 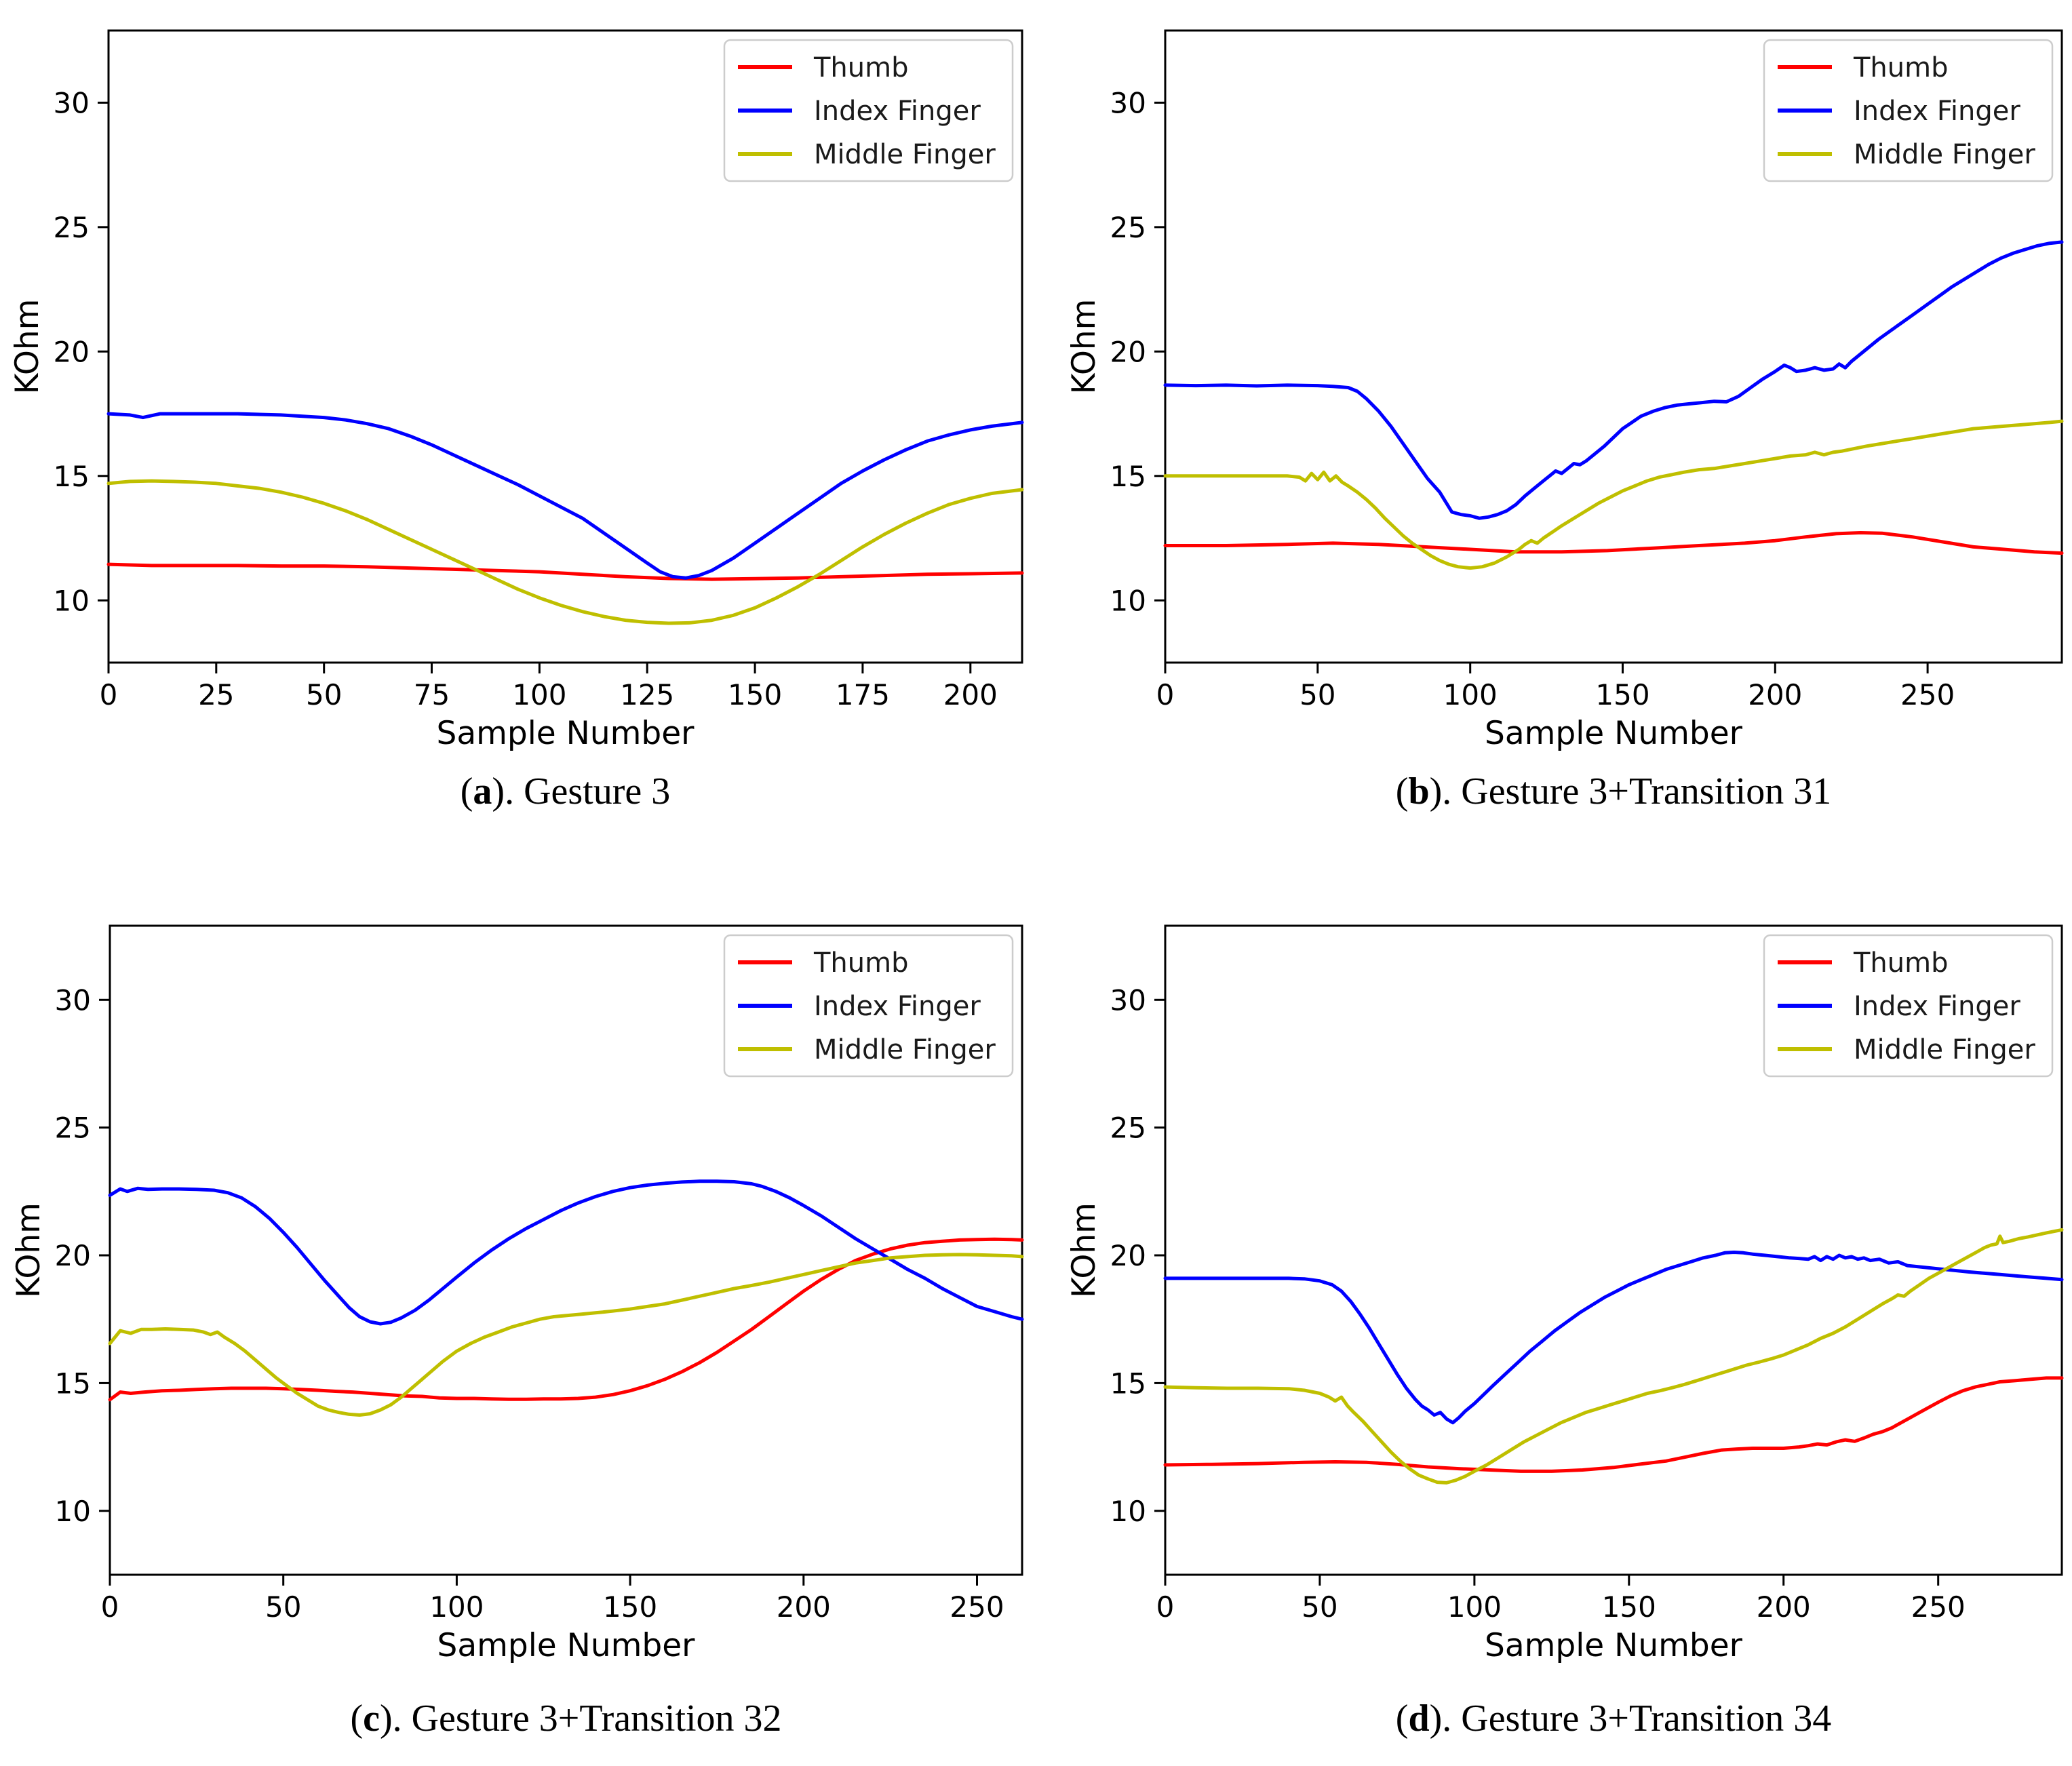 What do you see at coordinates (487, 791) in the screenshot?
I see `caption-a-index: (a).` at bounding box center [487, 791].